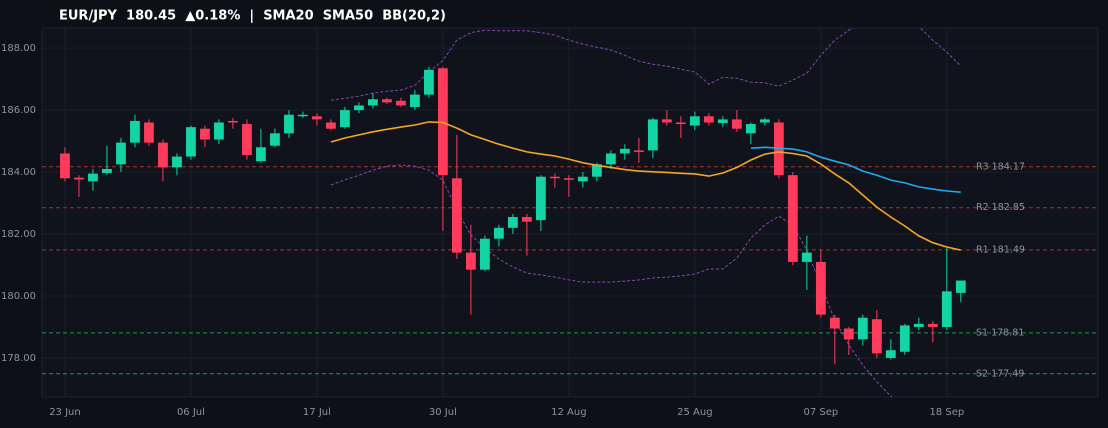 The image size is (1108, 428). Describe the element at coordinates (18, 234) in the screenshot. I see `y-tick-label: 182.00` at that location.